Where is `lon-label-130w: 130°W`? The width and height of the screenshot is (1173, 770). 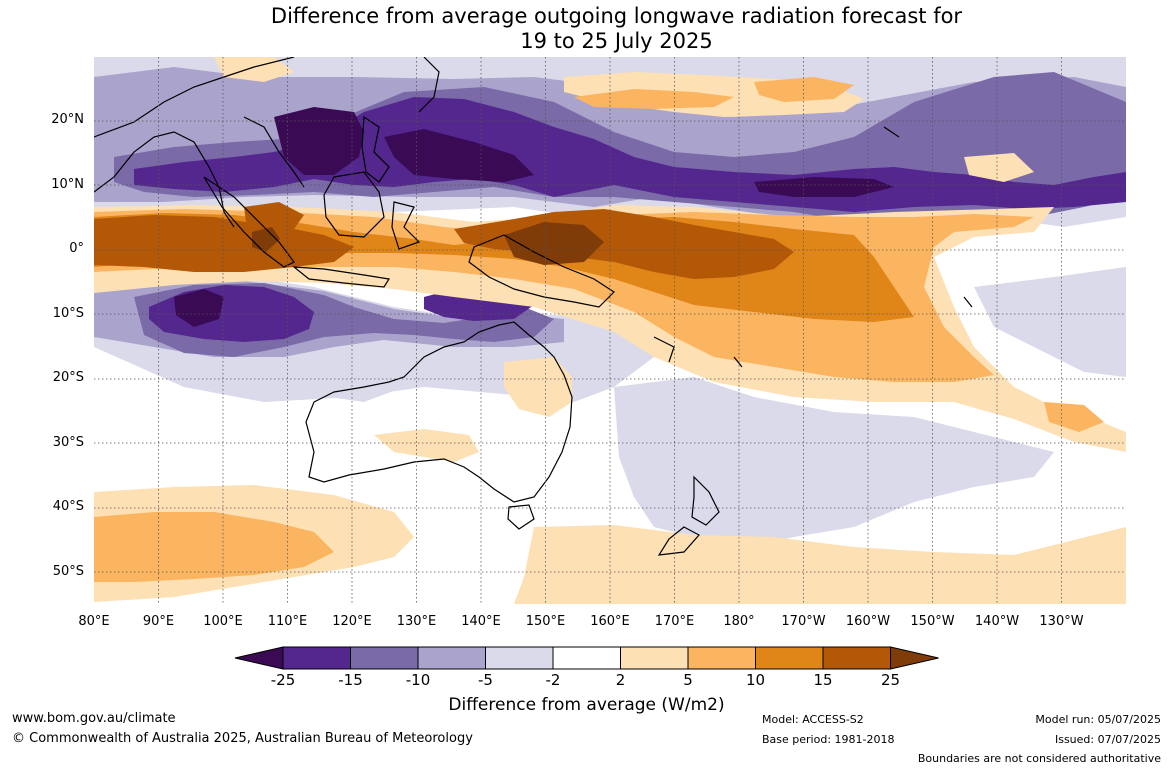
lon-label-130w: 130°W is located at coordinates (1061, 621).